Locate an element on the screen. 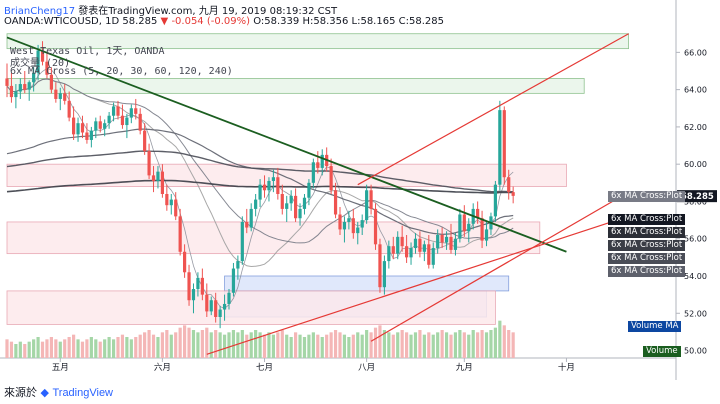  price-axis-tag: Volume is located at coordinates (662, 351).